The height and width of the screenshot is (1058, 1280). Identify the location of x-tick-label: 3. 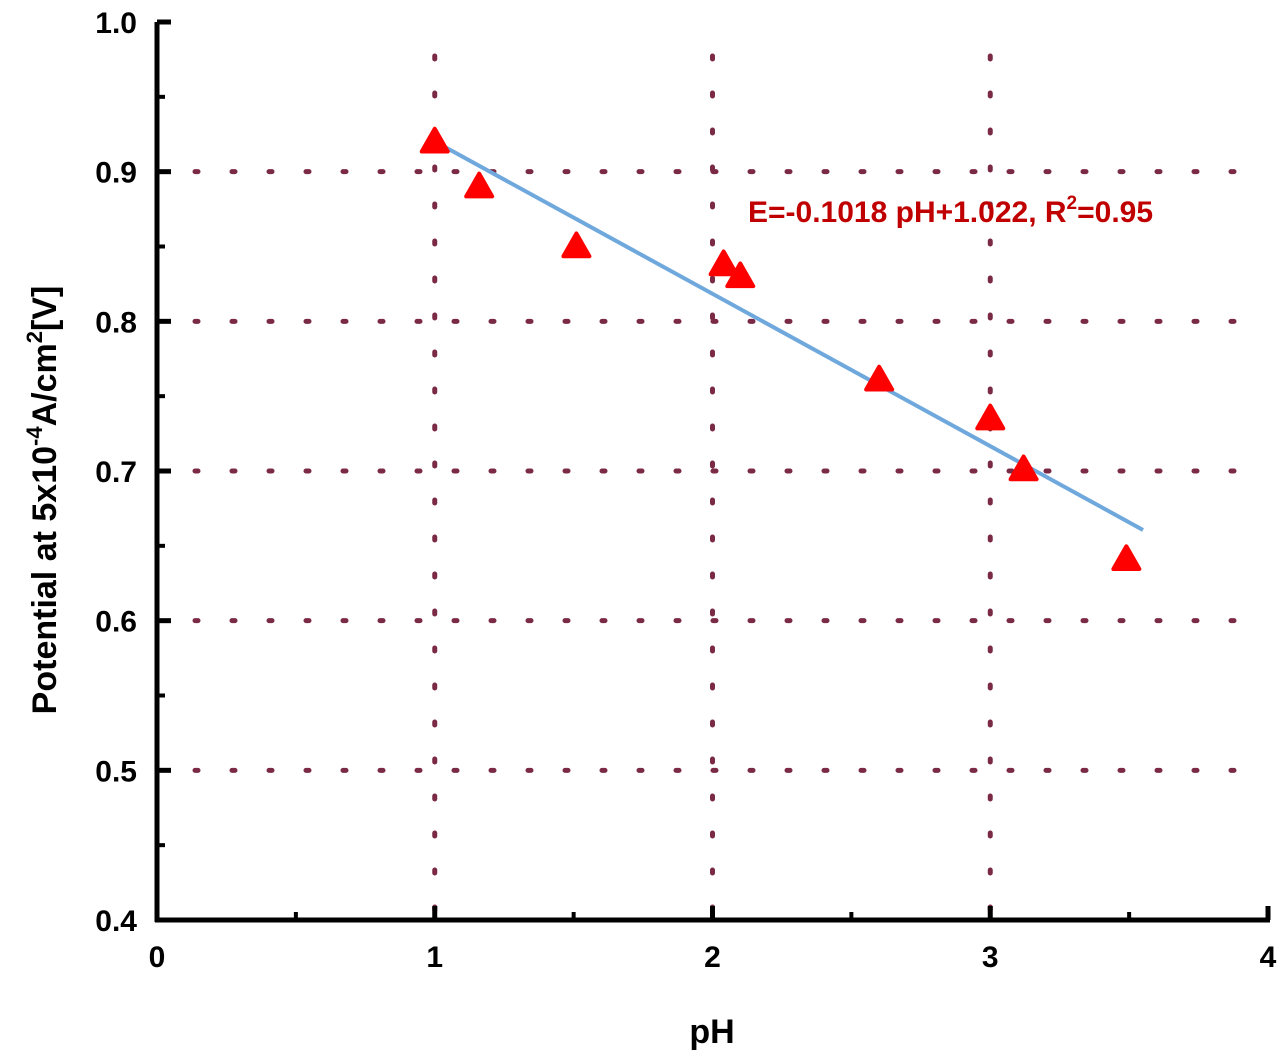
(990, 957).